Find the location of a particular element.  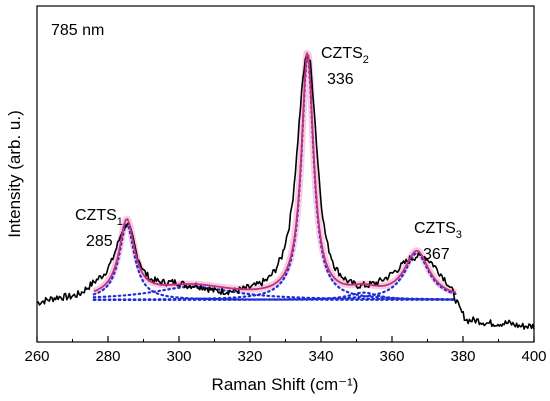

x-tick-label: 360 is located at coordinates (391, 356).